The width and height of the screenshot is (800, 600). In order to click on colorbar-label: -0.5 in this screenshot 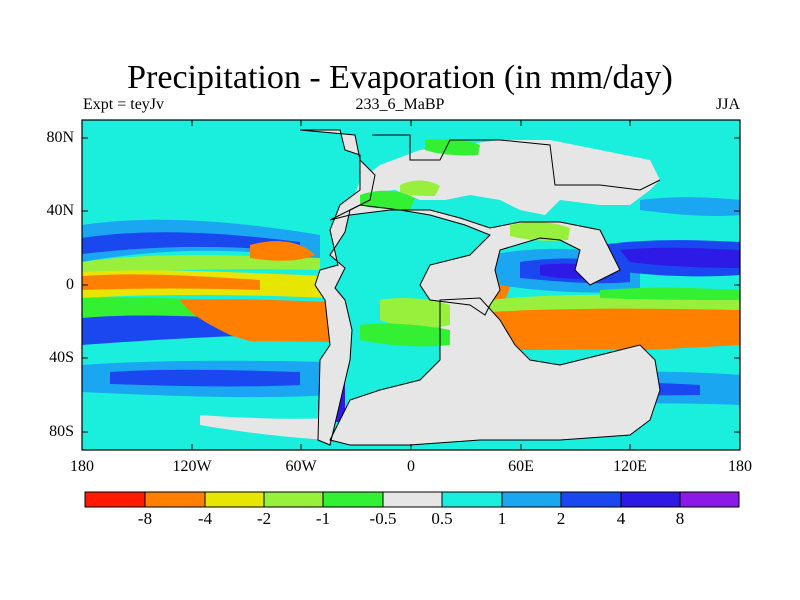, I will do `click(383, 518)`.